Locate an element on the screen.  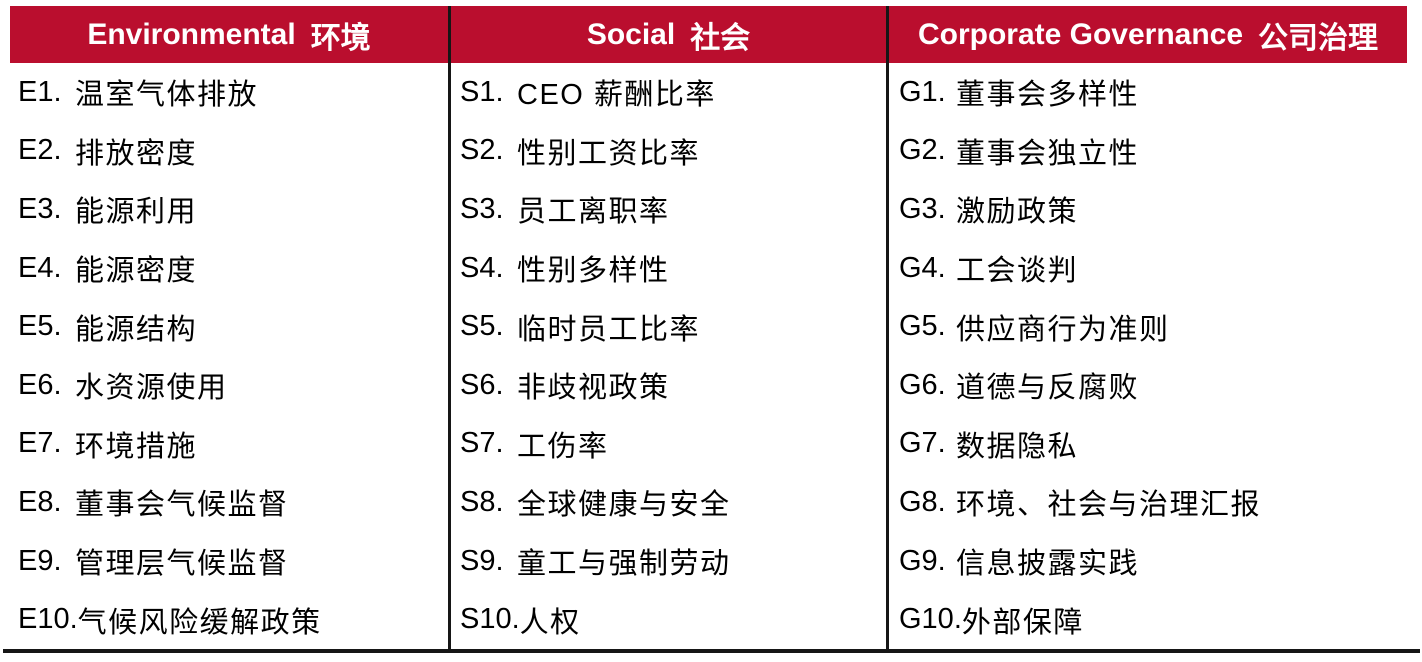
metric-code: S1. is located at coordinates (482, 91).